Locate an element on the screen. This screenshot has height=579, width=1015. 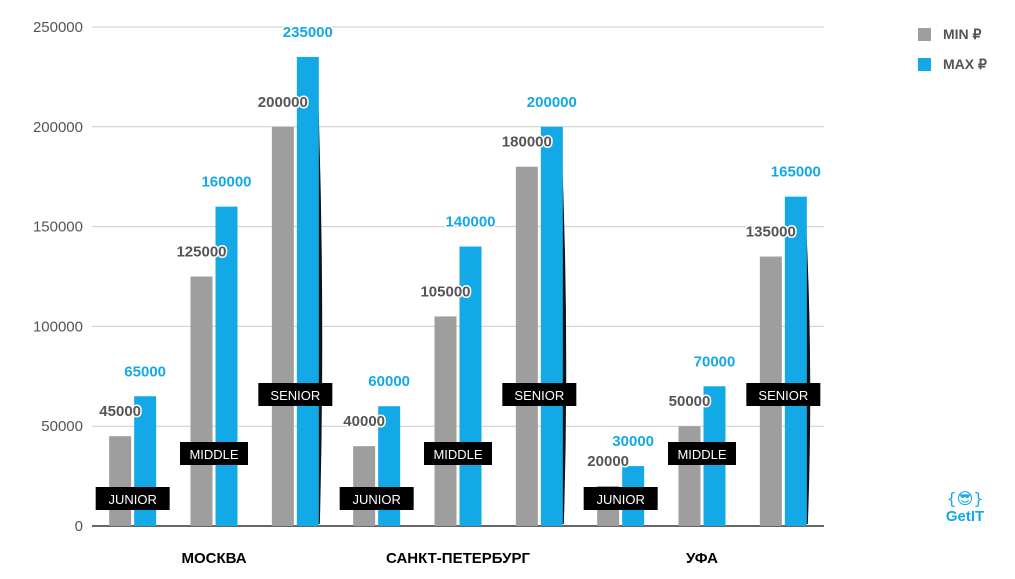
min-value-label: 20000 is located at coordinates (608, 461).